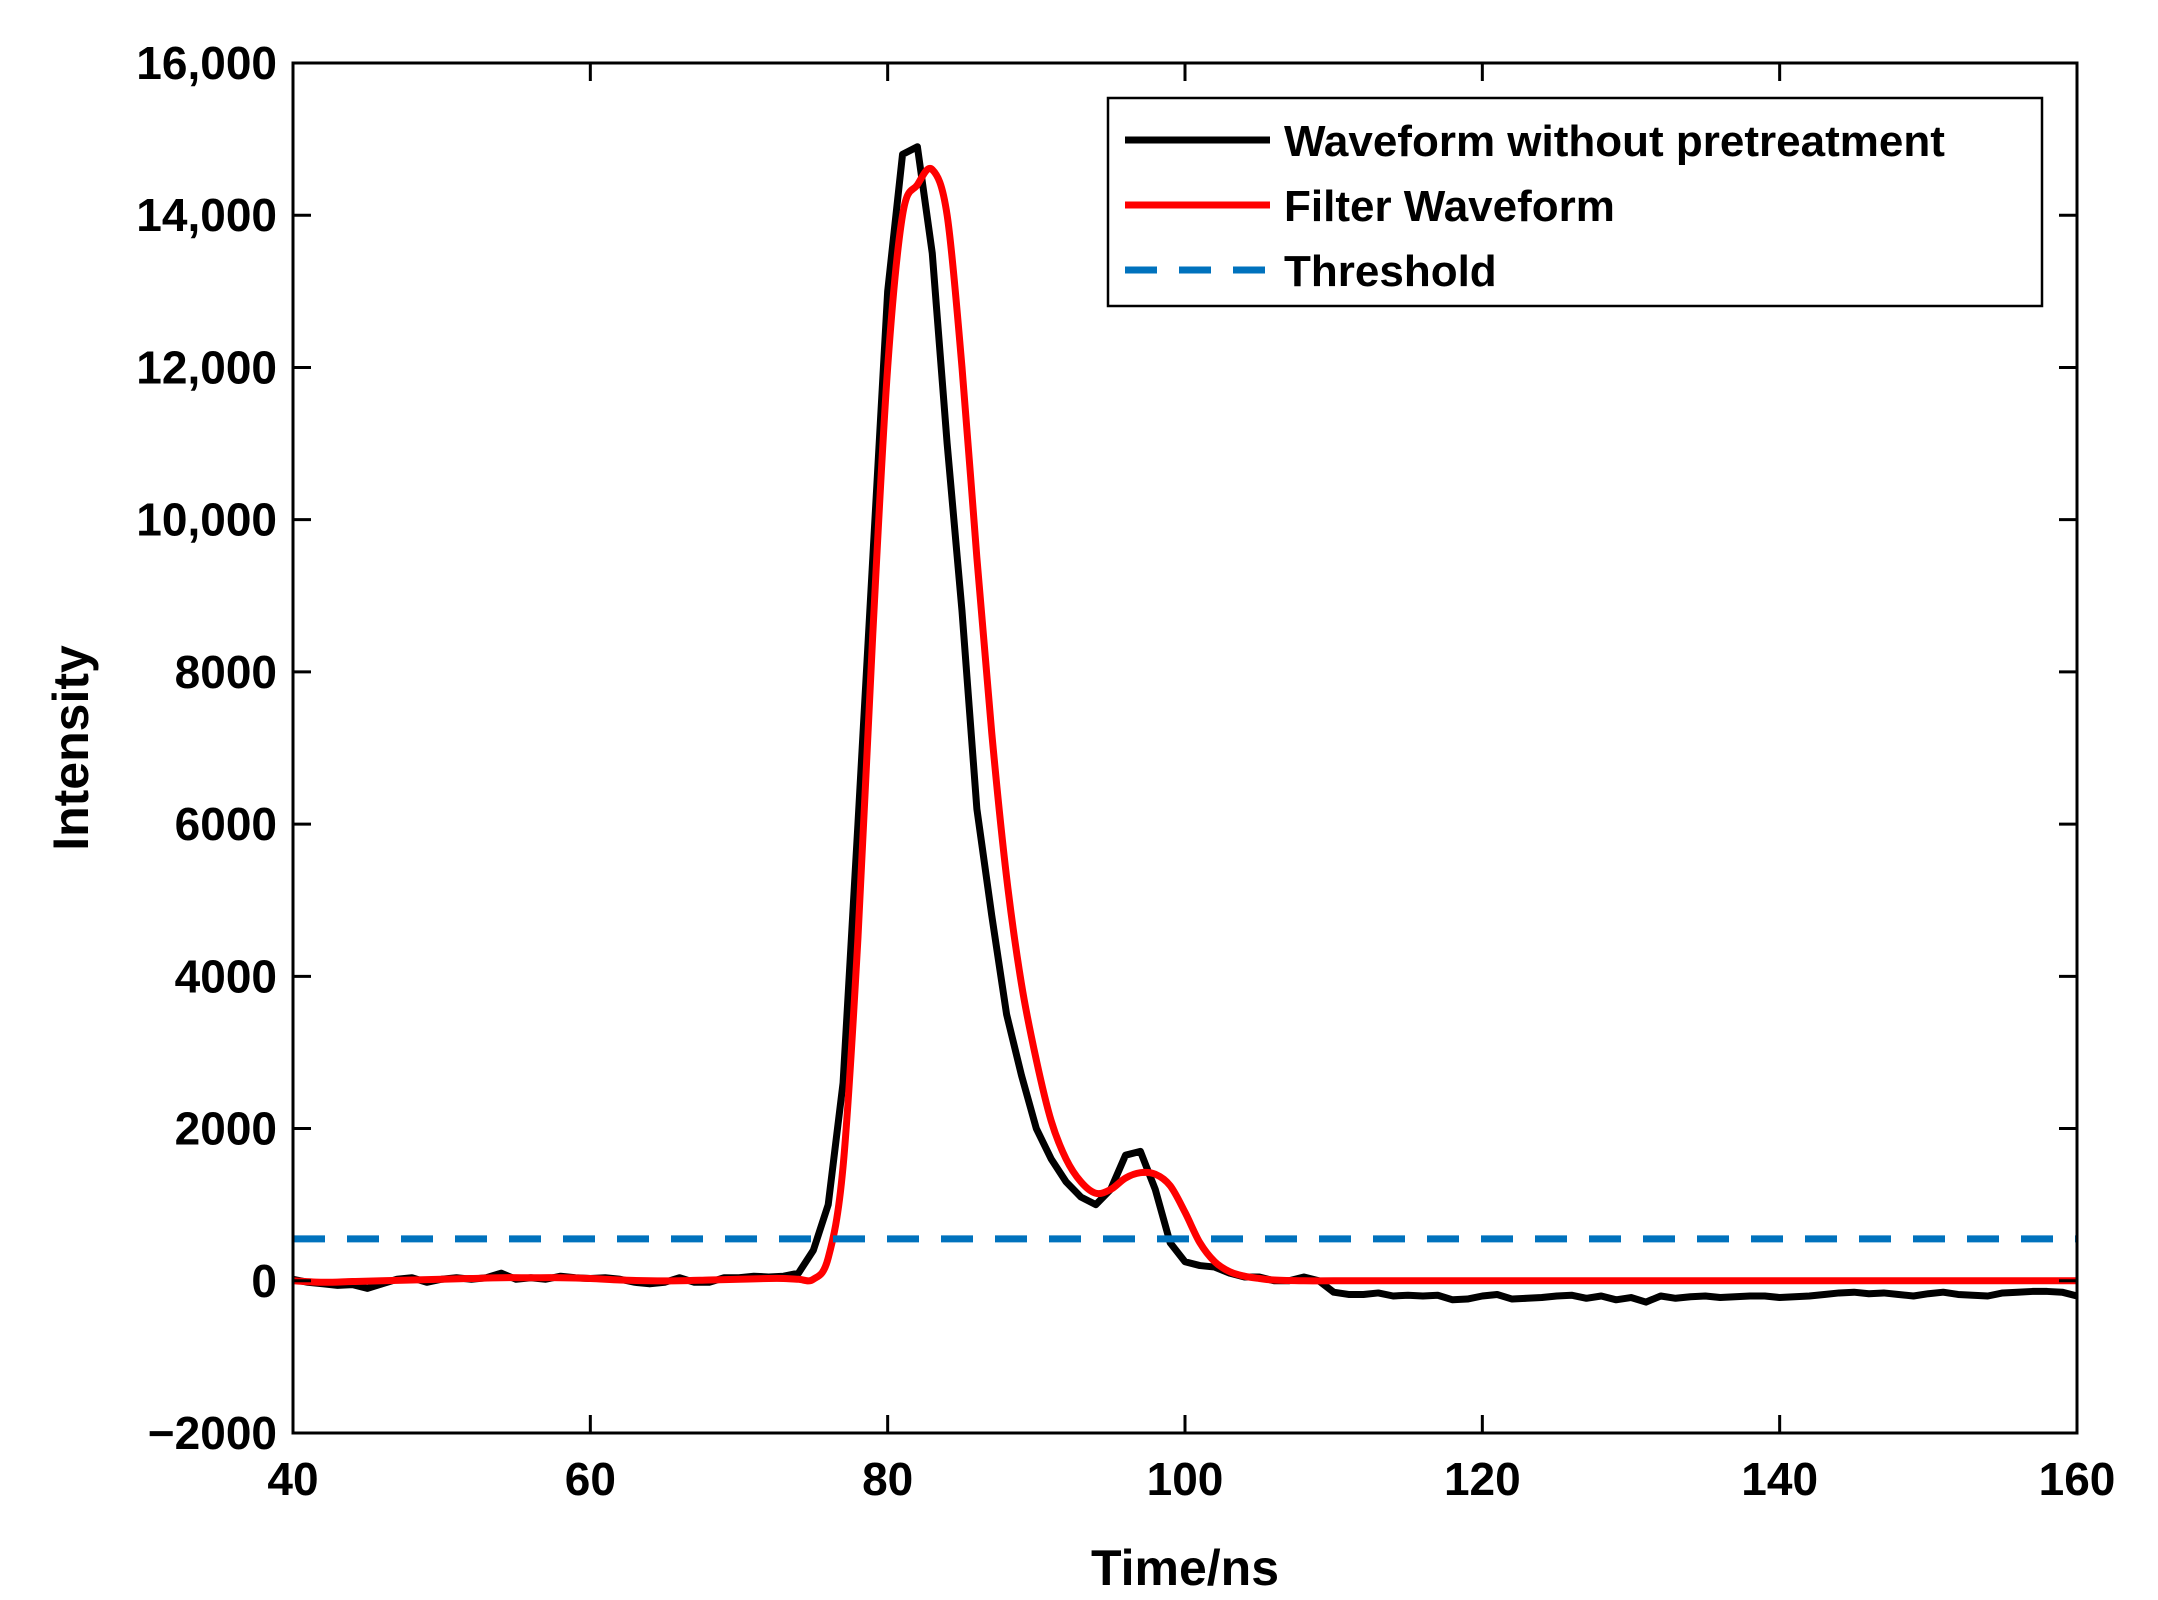 The height and width of the screenshot is (1600, 2158). Describe the element at coordinates (292, 1479) in the screenshot. I see `x-tick-label: 40` at that location.